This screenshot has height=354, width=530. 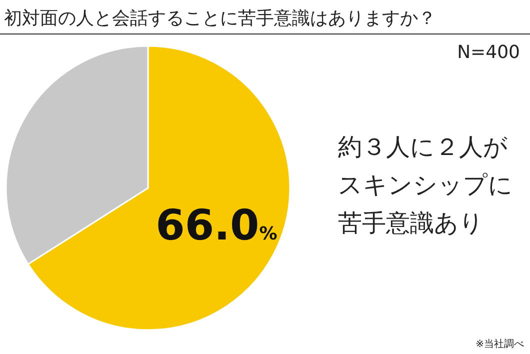 I want to click on annotation: 苦手意識あり, so click(x=411, y=223).